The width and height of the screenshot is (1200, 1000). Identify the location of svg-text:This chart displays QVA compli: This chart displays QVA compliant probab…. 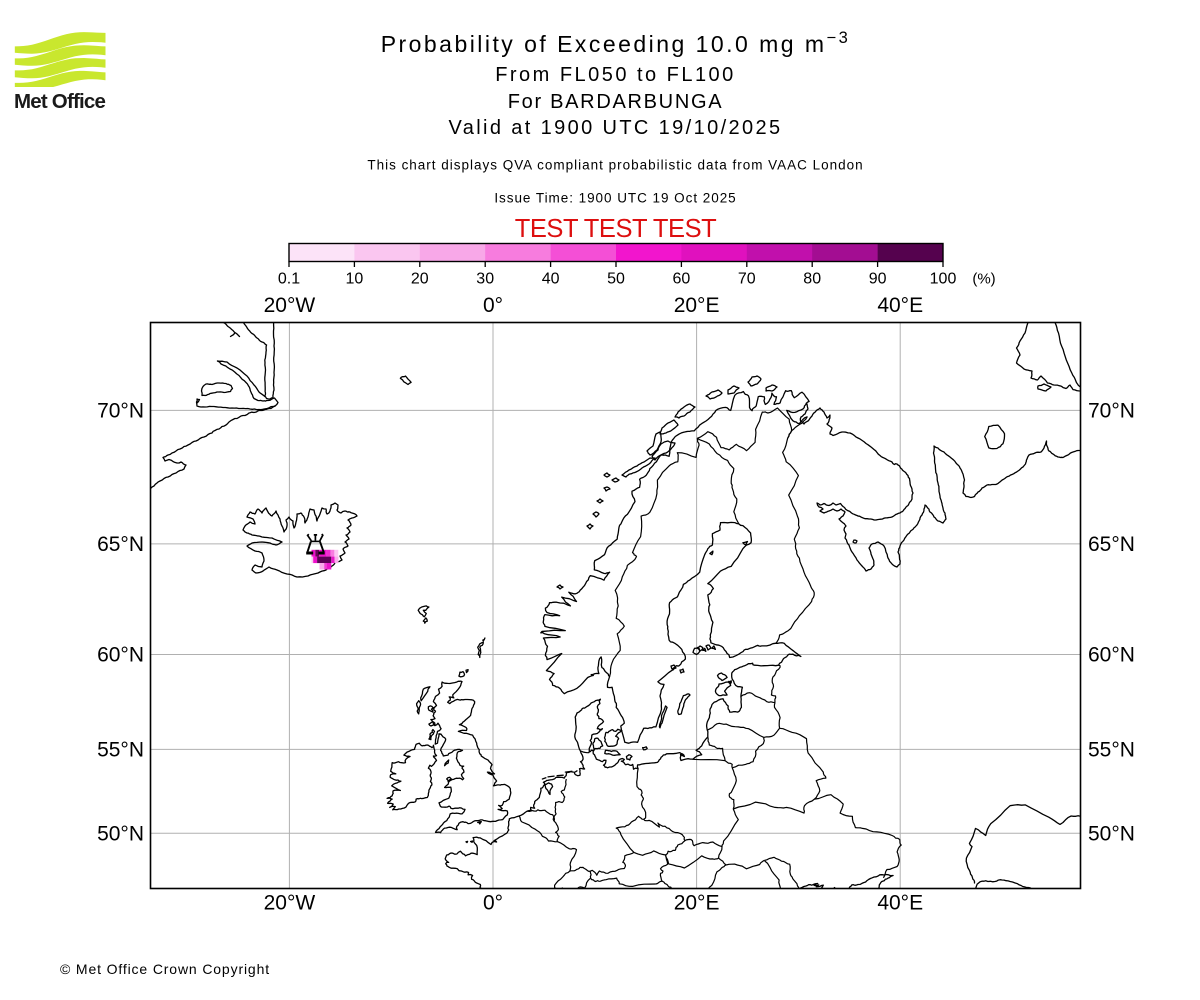
(615, 165).